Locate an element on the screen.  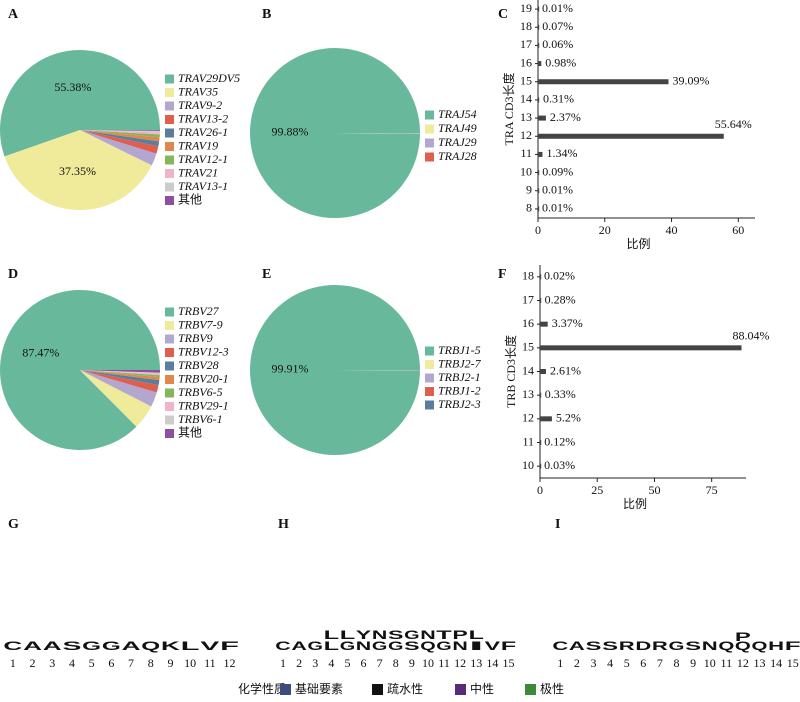
y-tick-label: 8 is located at coordinates (529, 208).